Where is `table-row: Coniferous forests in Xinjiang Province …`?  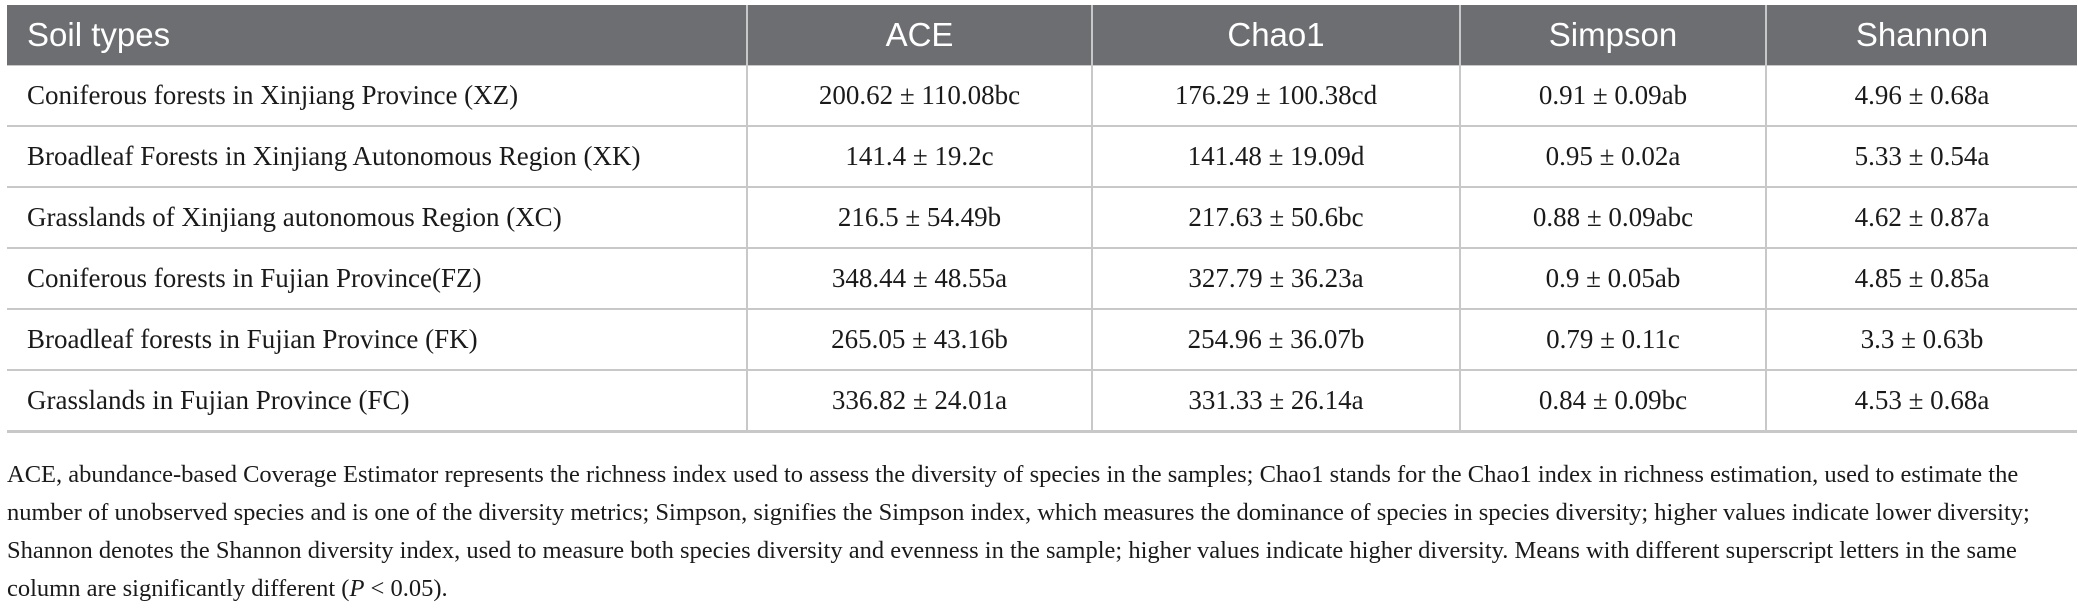 table-row: Coniferous forests in Xinjiang Province … is located at coordinates (1042, 95).